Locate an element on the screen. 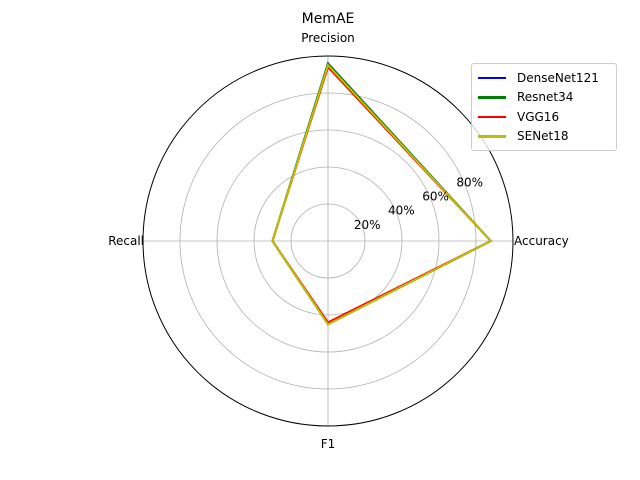 The image size is (640, 480). tick-label: 20% is located at coordinates (367, 225).